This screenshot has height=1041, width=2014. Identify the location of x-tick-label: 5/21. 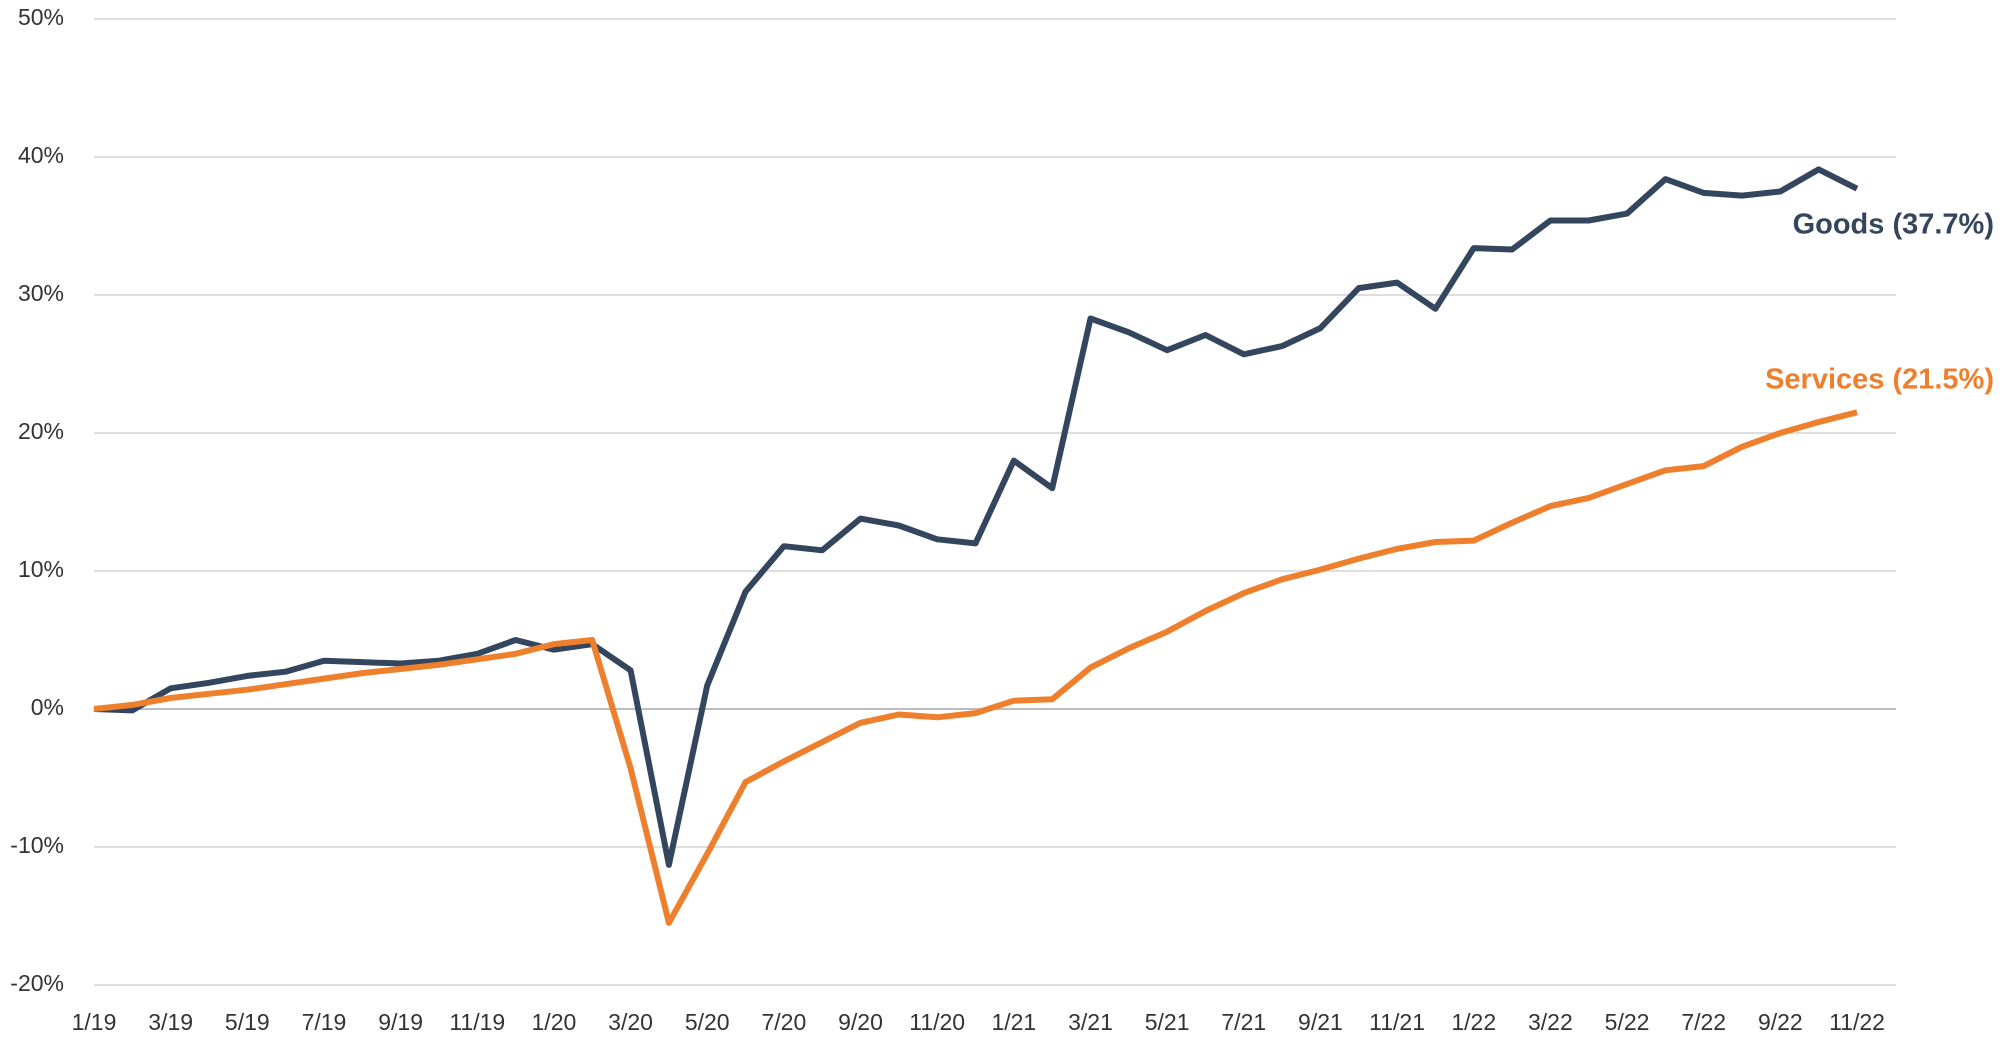
(1167, 1022).